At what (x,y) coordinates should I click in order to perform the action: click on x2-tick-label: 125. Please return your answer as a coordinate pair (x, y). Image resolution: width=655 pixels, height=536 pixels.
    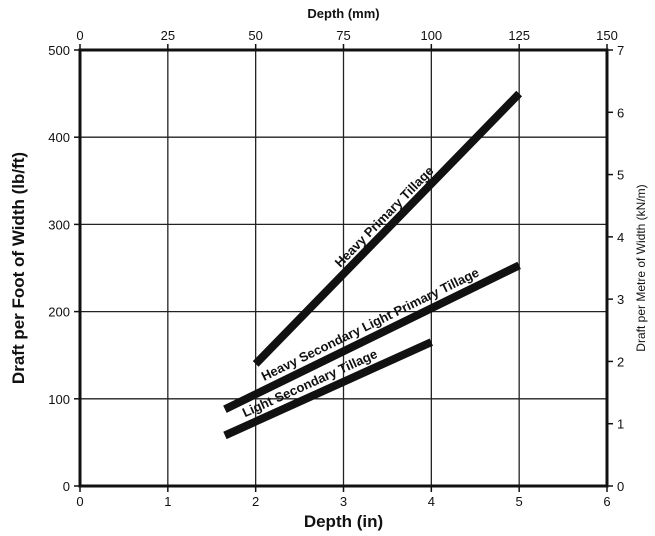
    Looking at the image, I should click on (519, 35).